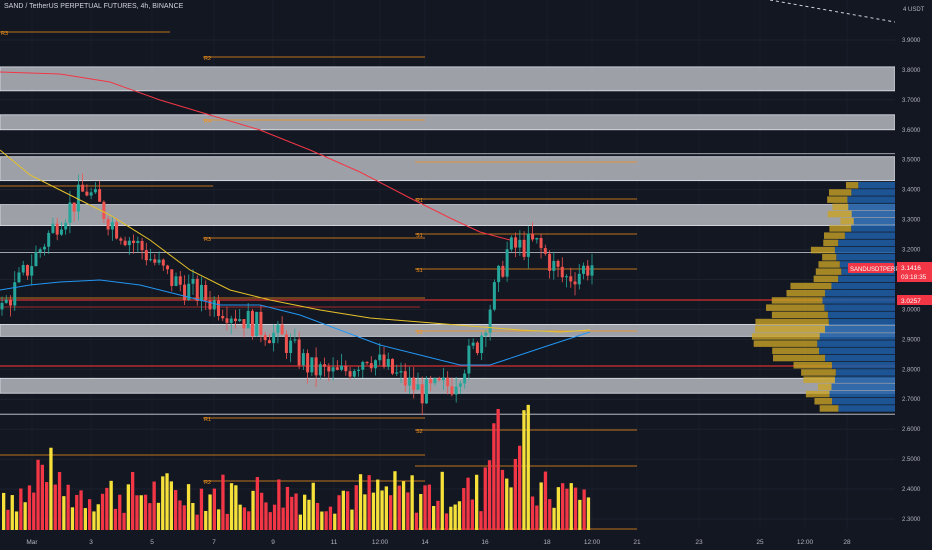  Describe the element at coordinates (419, 236) in the screenshot. I see `pivot-label: S1` at that location.